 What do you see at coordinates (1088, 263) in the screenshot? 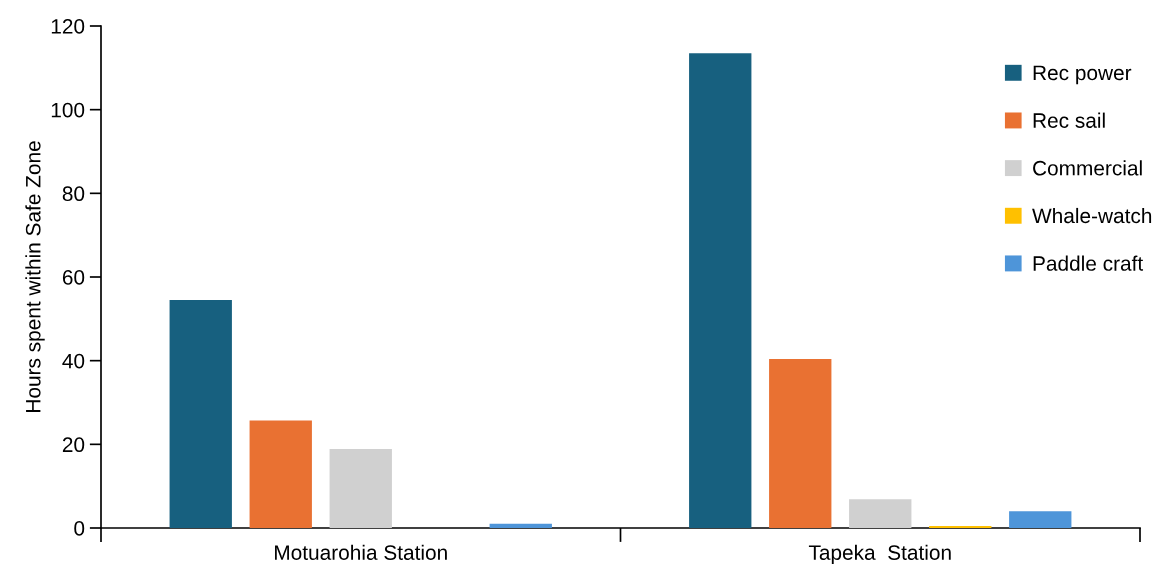
I see `legend-label: Paddle craft` at bounding box center [1088, 263].